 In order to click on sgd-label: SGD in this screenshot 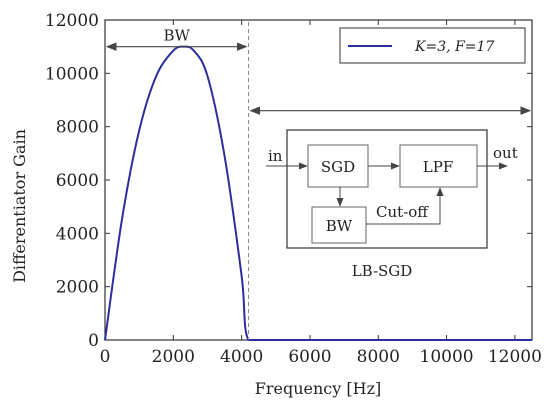, I will do `click(338, 167)`.